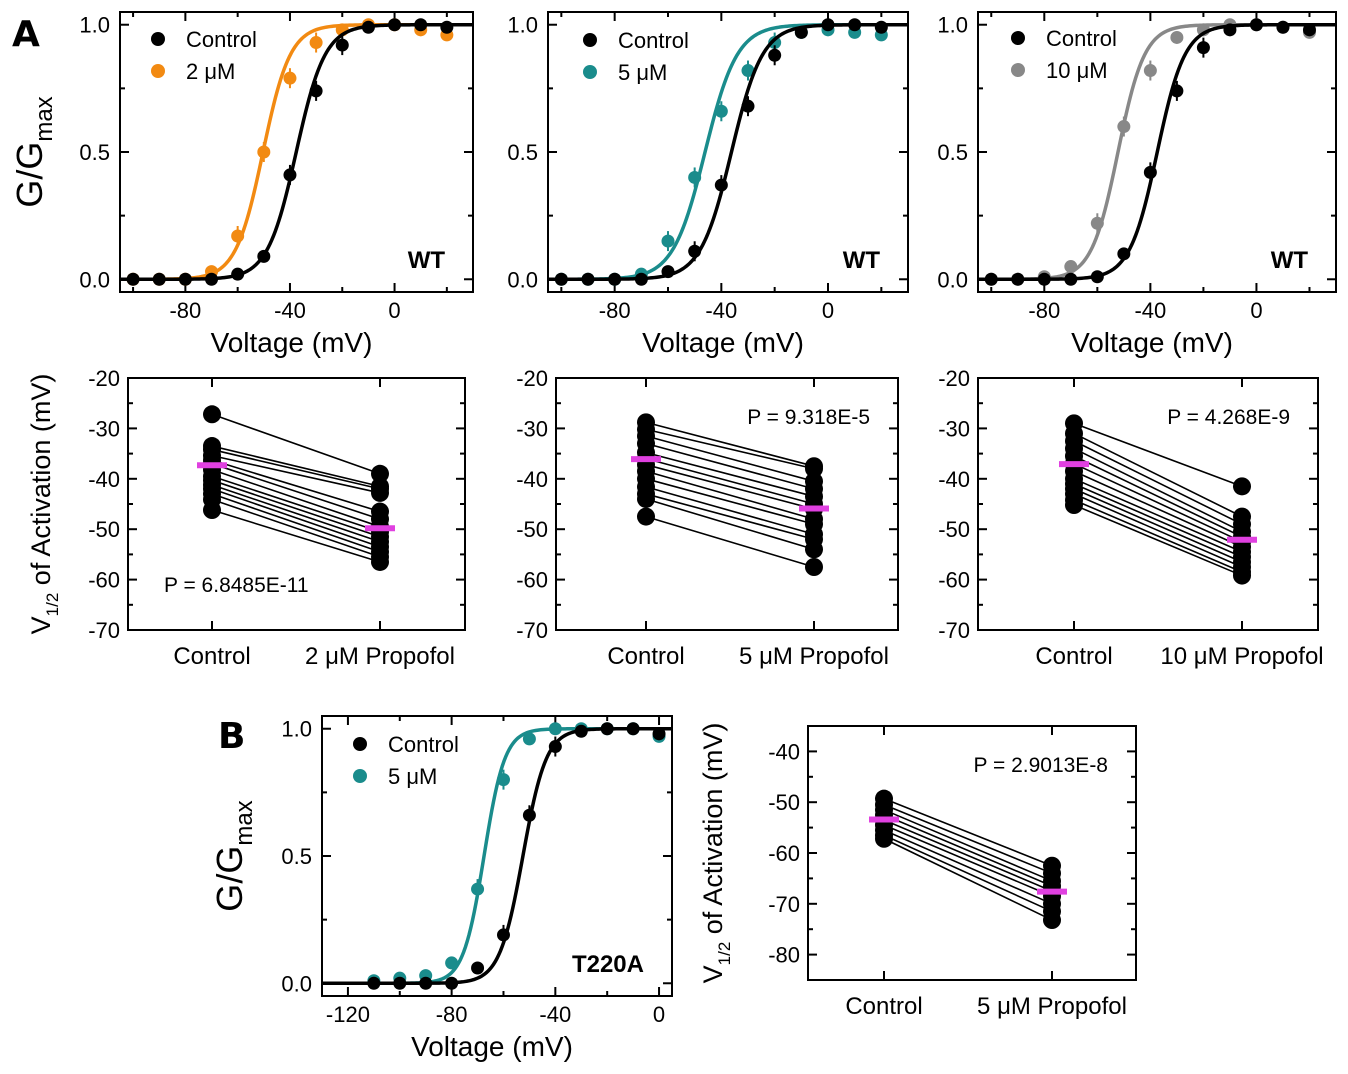 Image resolution: width=1348 pixels, height=1074 pixels. I want to click on construct-tag: T220A, so click(608, 964).